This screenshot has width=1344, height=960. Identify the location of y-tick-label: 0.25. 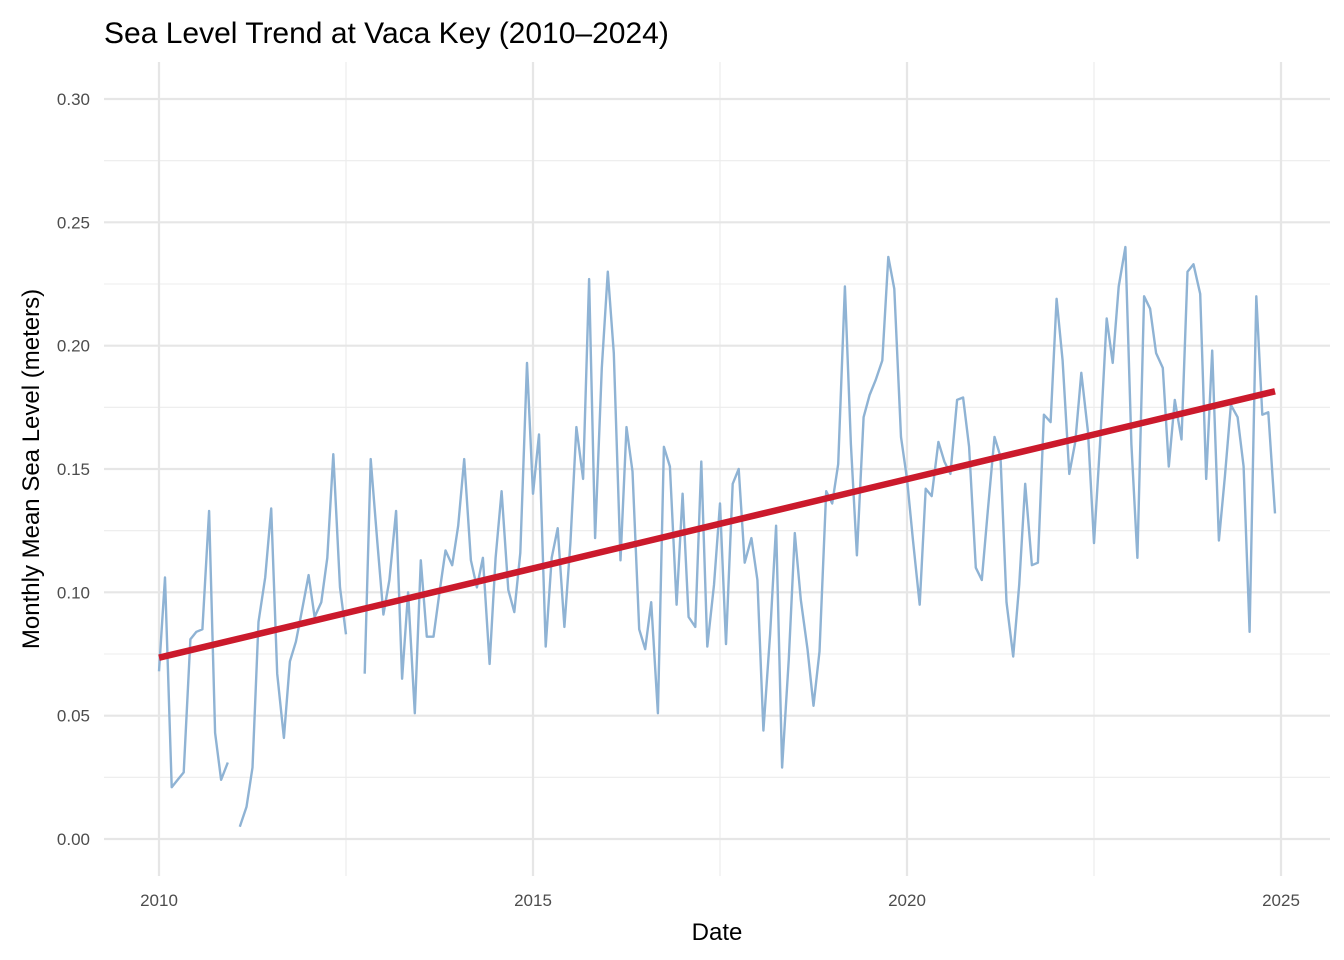
(73, 222).